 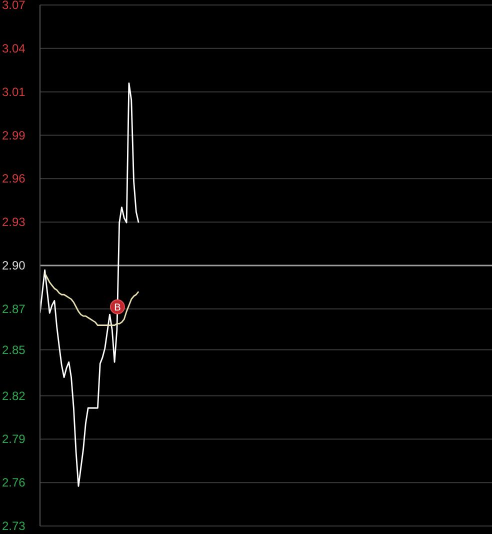 What do you see at coordinates (14, 222) in the screenshot?
I see `y-tick-label: 2.93` at bounding box center [14, 222].